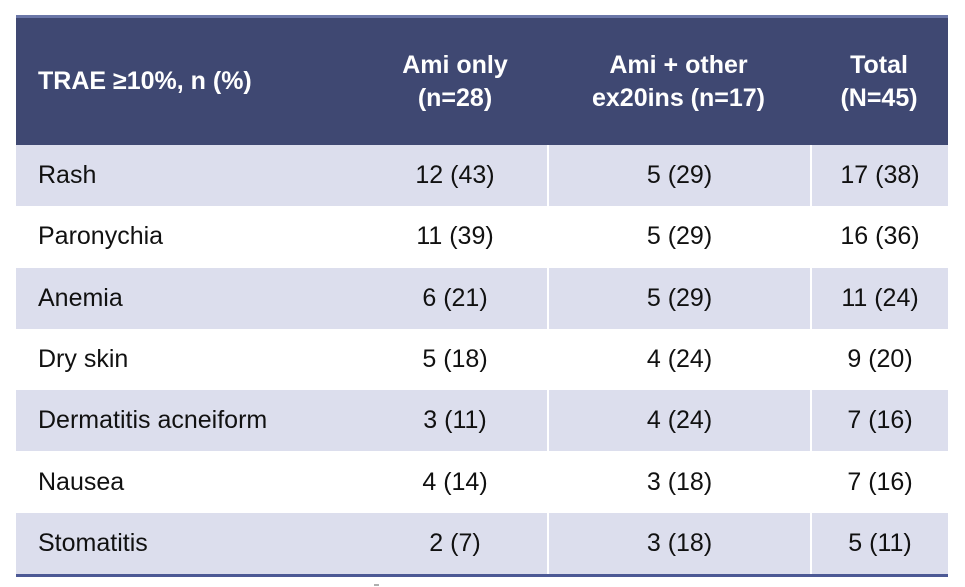 Image resolution: width=965 pixels, height=587 pixels. Describe the element at coordinates (455, 359) in the screenshot. I see `cell-ami-only: 5 (18)` at that location.